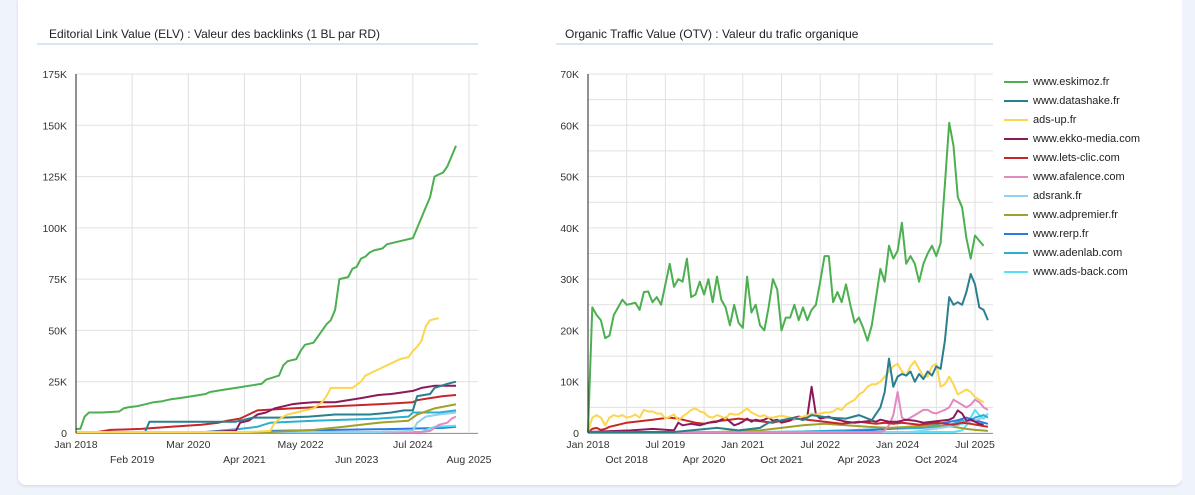  I want to click on legend-item-adsback: www.ads-back.com, so click(1072, 271).